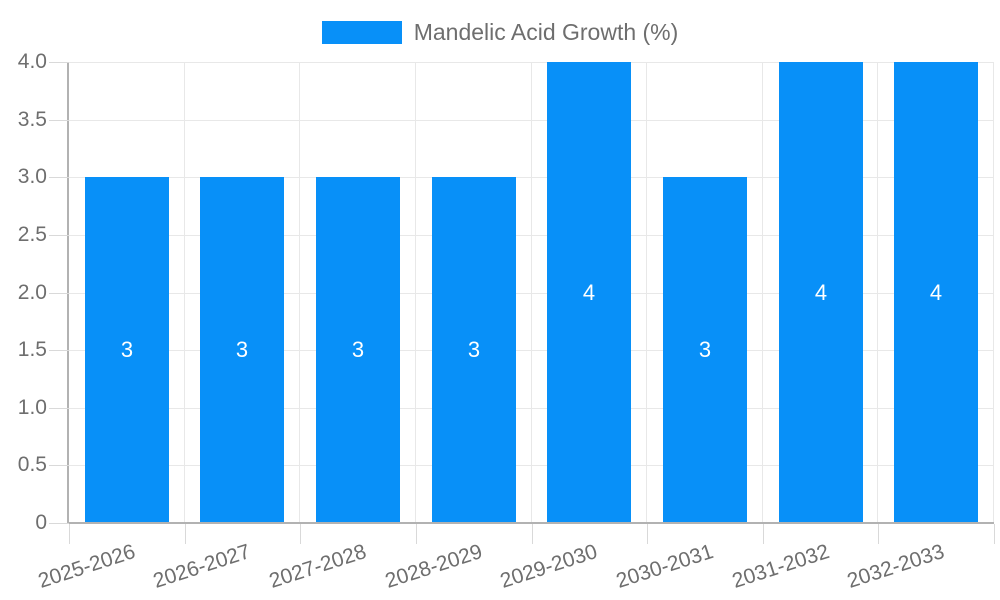 Image resolution: width=1000 pixels, height=600 pixels. Describe the element at coordinates (361, 32) in the screenshot. I see `legend-swatch-icon` at that location.